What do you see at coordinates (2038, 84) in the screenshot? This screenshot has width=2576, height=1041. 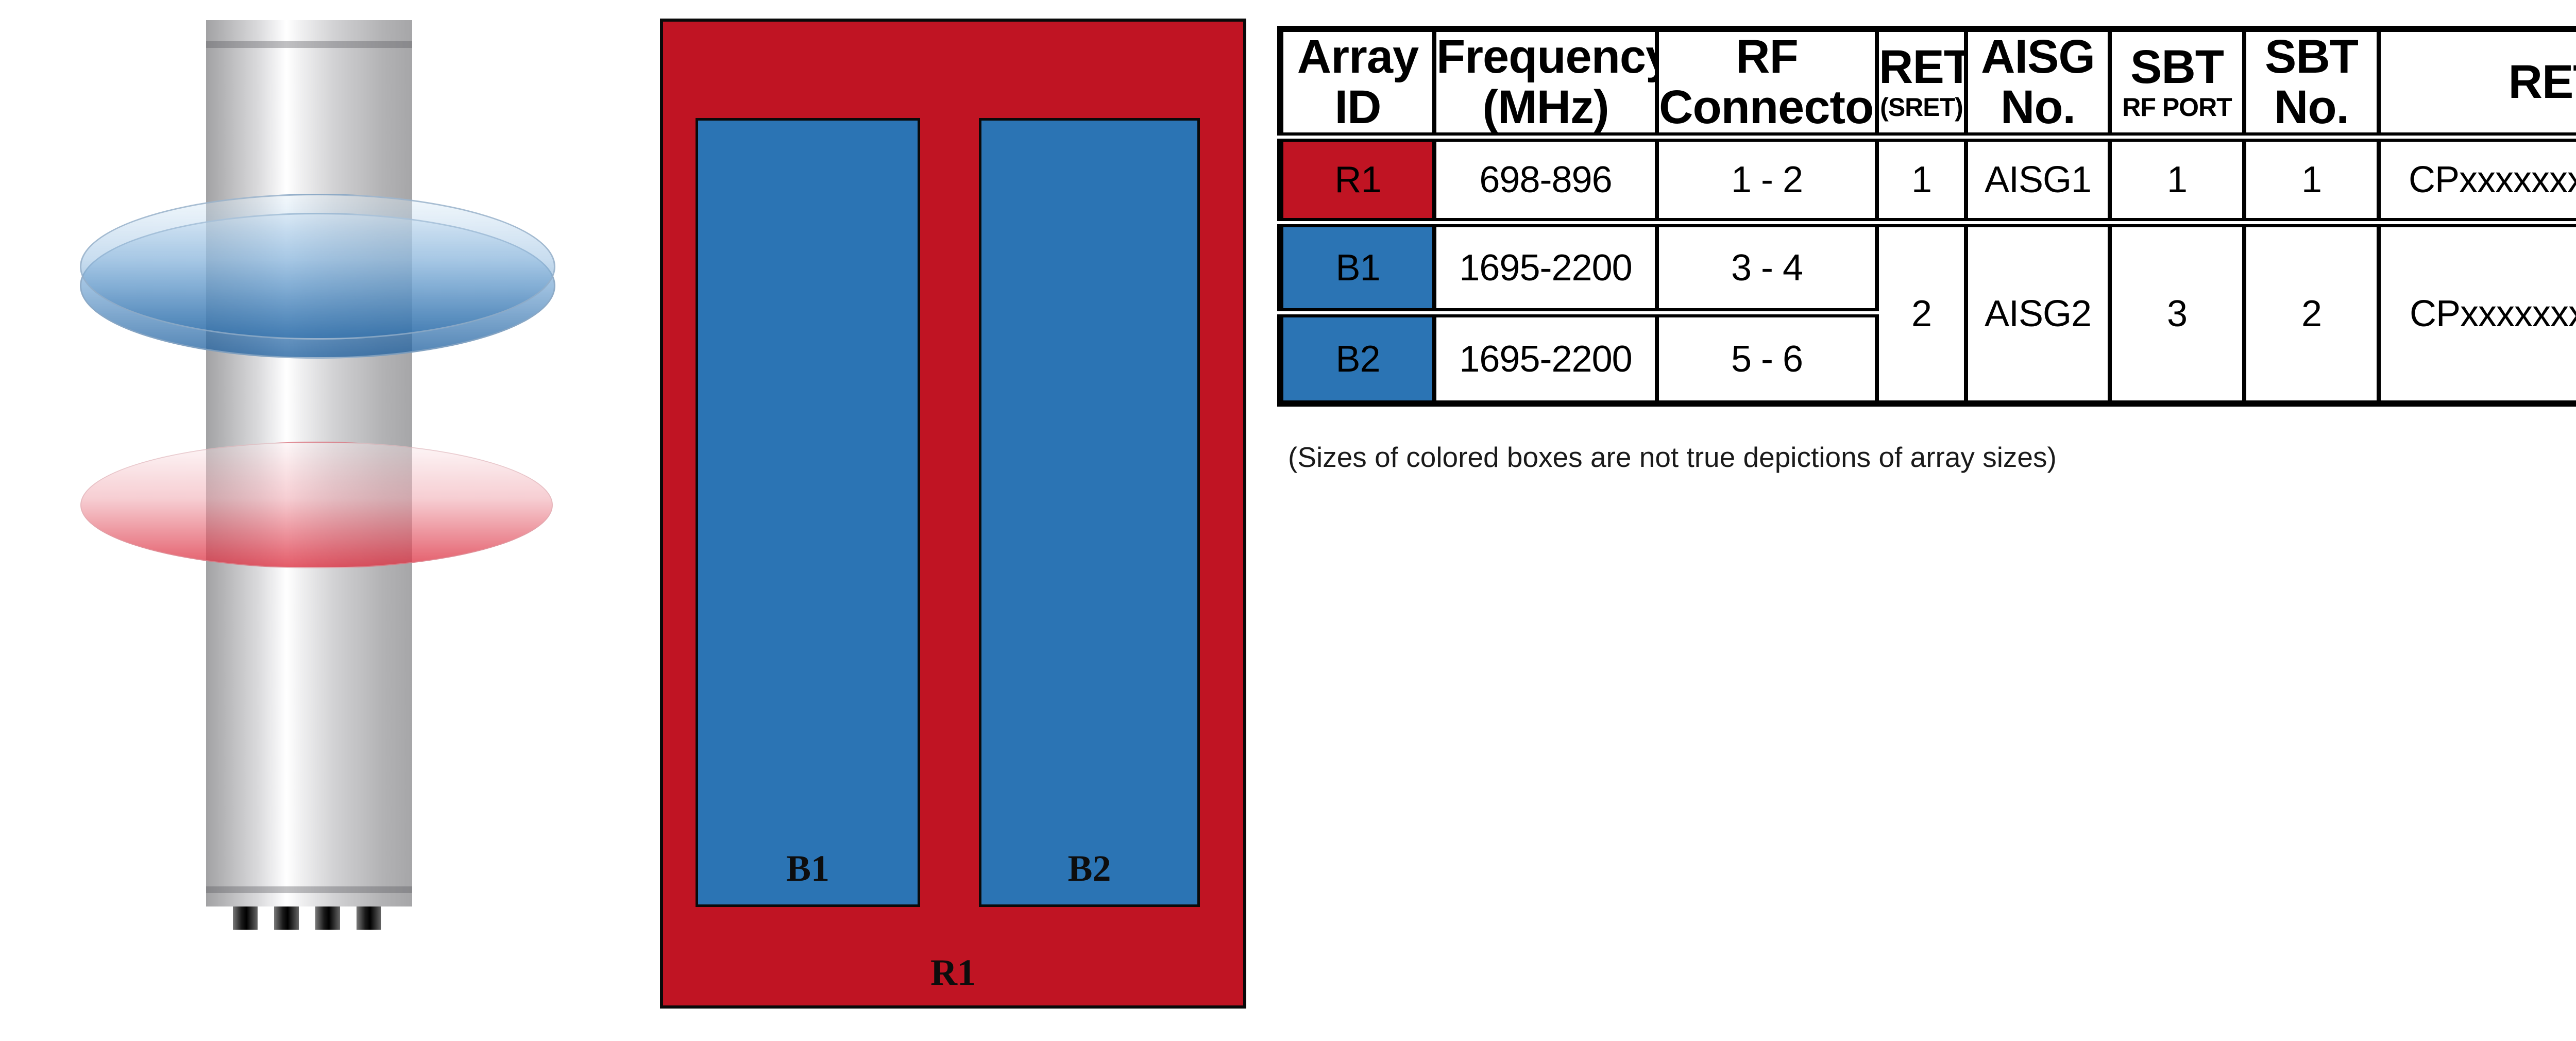 I see `header-aisg-no: AISG No.` at bounding box center [2038, 84].